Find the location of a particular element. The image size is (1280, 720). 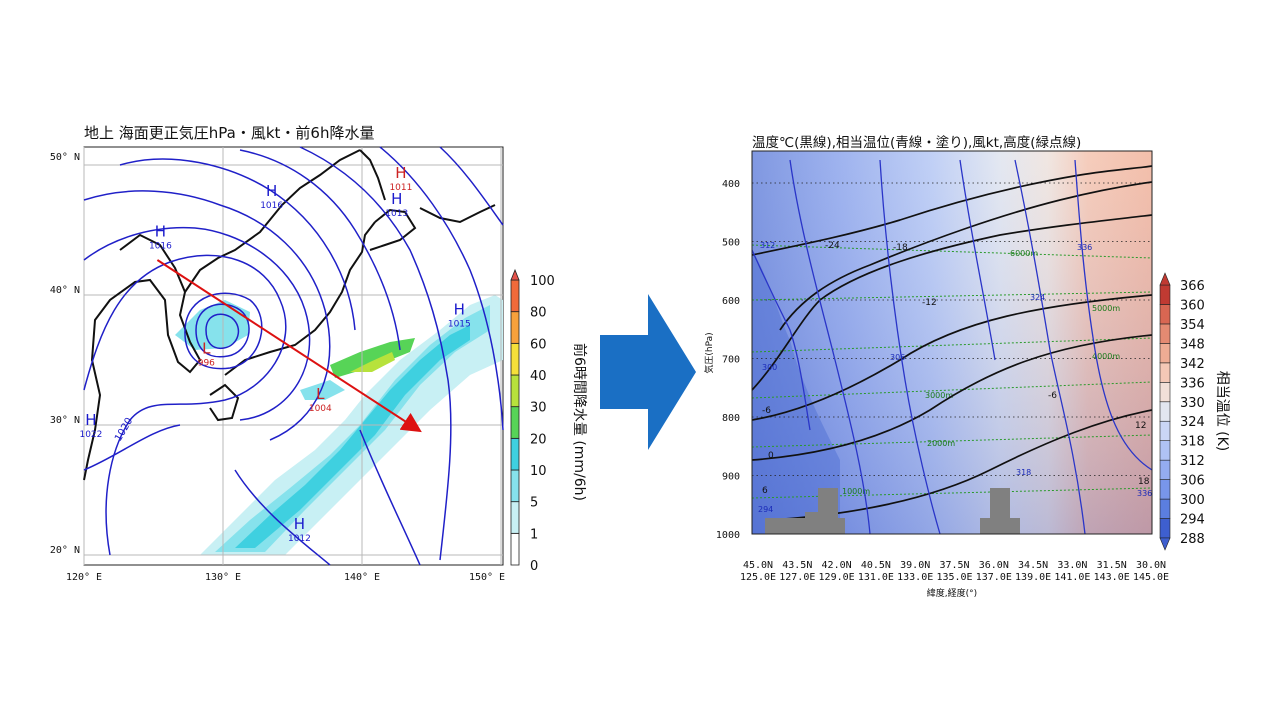

height-label: 3000m is located at coordinates (939, 395).